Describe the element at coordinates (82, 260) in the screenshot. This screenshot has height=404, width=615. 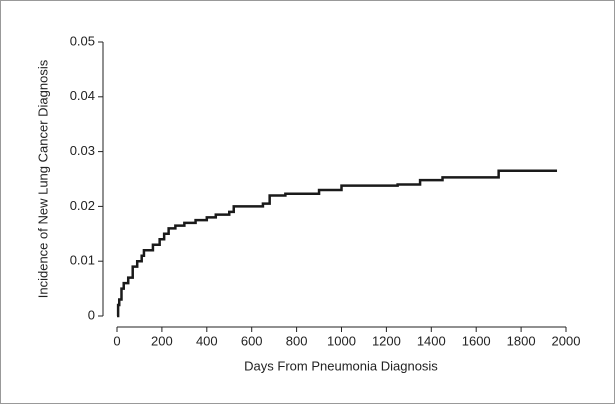
I see `y-tick-label: 0.01` at that location.